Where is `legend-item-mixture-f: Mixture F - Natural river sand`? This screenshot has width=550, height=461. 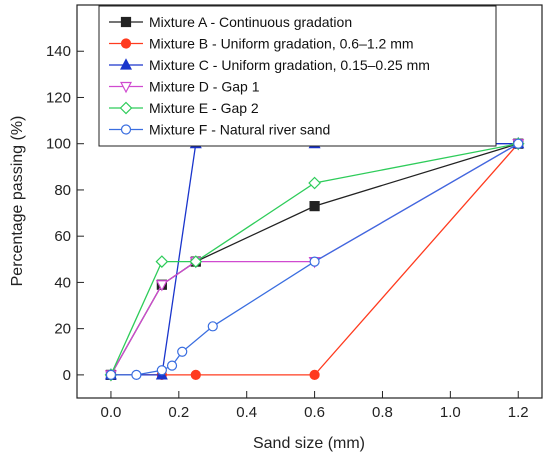 legend-item-mixture-f: Mixture F - Natural river sand is located at coordinates (219, 130).